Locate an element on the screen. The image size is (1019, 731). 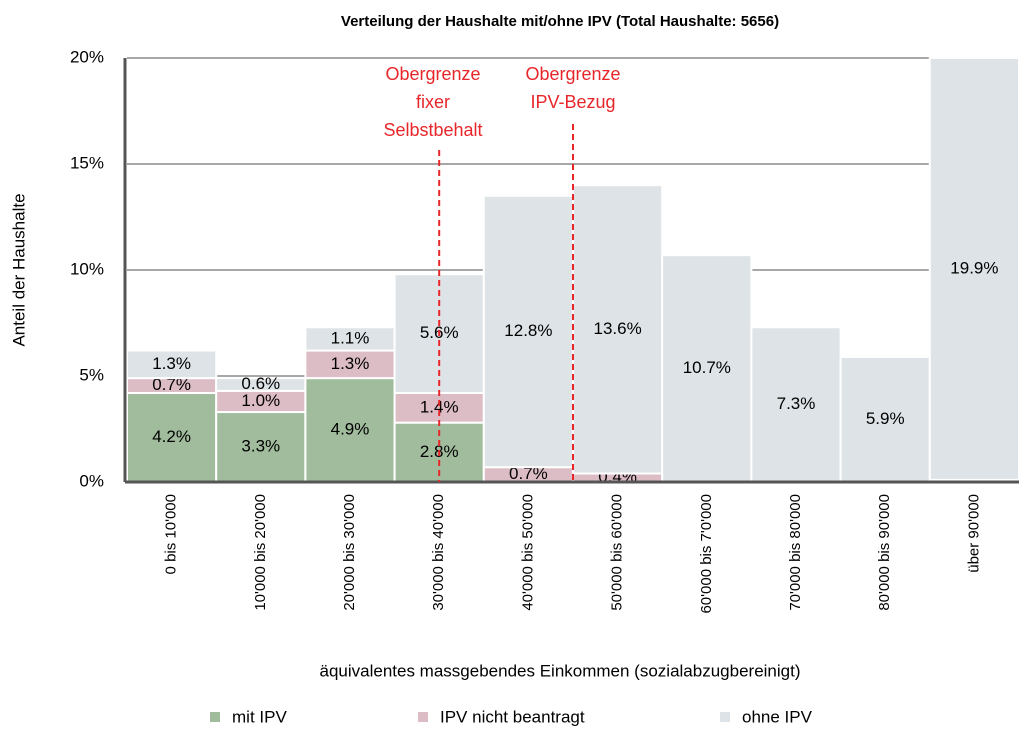
data-label: 12.8% is located at coordinates (528, 330).